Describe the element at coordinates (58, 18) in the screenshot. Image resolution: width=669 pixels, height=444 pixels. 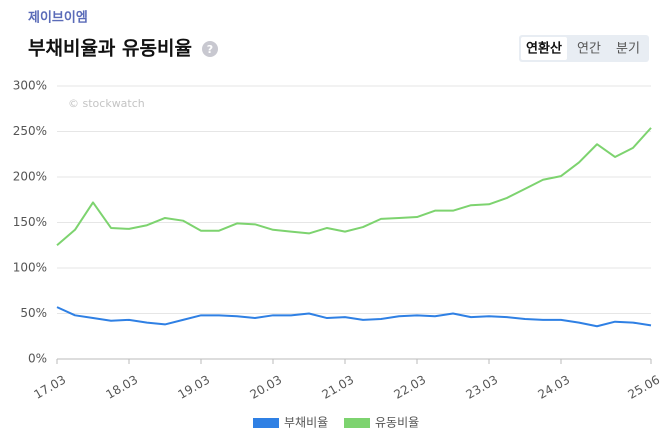
I see `company-name: 제이브이엠` at that location.